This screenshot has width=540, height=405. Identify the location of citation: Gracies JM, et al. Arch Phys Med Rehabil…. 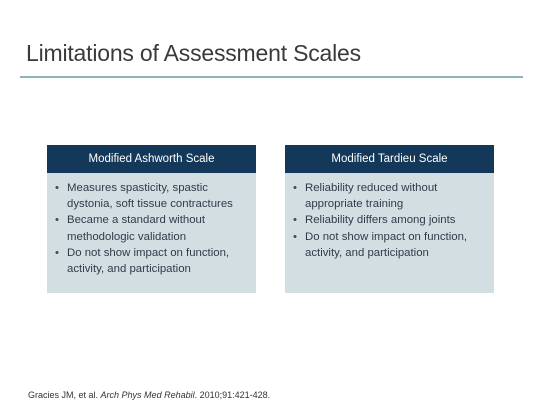
(149, 395).